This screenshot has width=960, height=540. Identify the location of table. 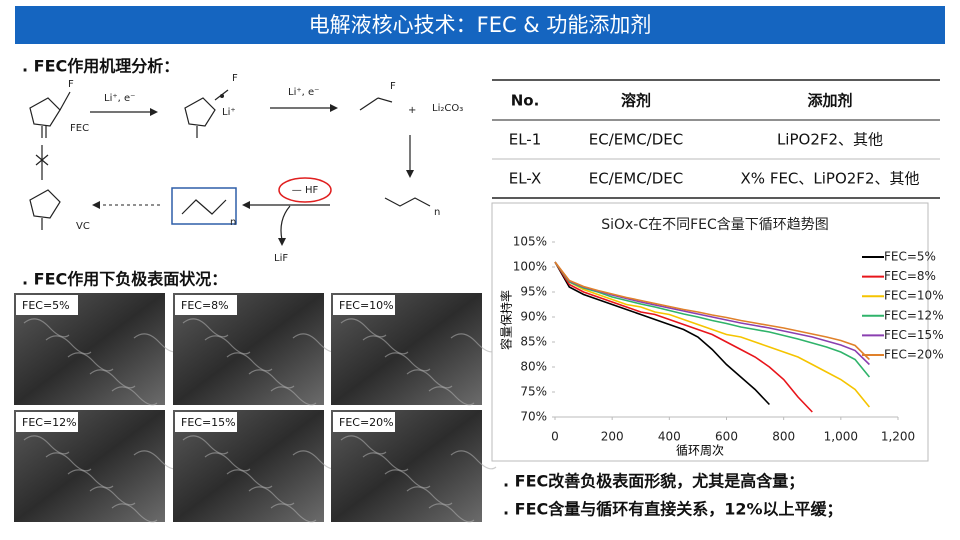
(716, 139).